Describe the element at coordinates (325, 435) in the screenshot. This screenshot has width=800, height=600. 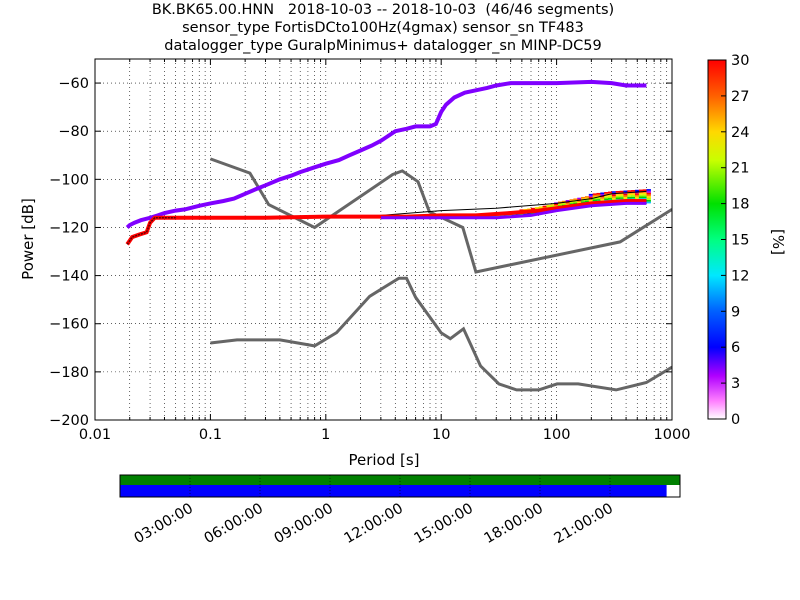
I see `x-tick-label: 1` at that location.